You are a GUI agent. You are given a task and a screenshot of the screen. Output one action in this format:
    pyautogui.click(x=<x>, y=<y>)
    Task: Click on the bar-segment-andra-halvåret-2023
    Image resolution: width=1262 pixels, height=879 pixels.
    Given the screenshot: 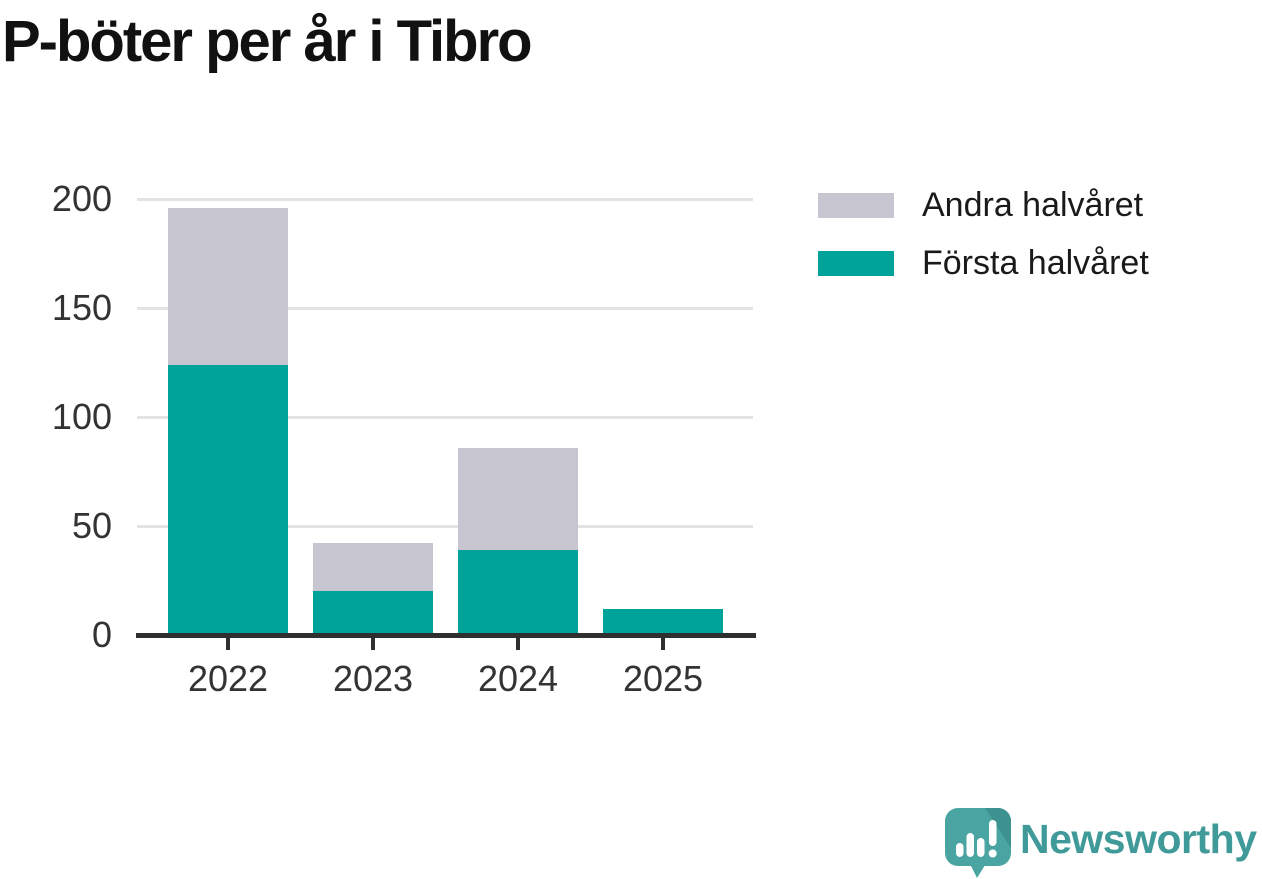 What is the action you would take?
    pyautogui.click(x=373, y=567)
    